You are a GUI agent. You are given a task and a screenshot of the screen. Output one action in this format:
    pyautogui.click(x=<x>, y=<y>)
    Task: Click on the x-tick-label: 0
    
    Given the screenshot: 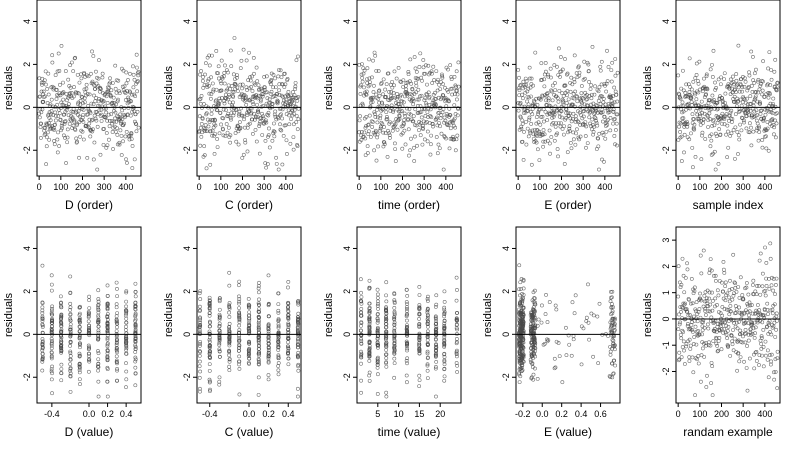 What is the action you would take?
    pyautogui.click(x=678, y=414)
    